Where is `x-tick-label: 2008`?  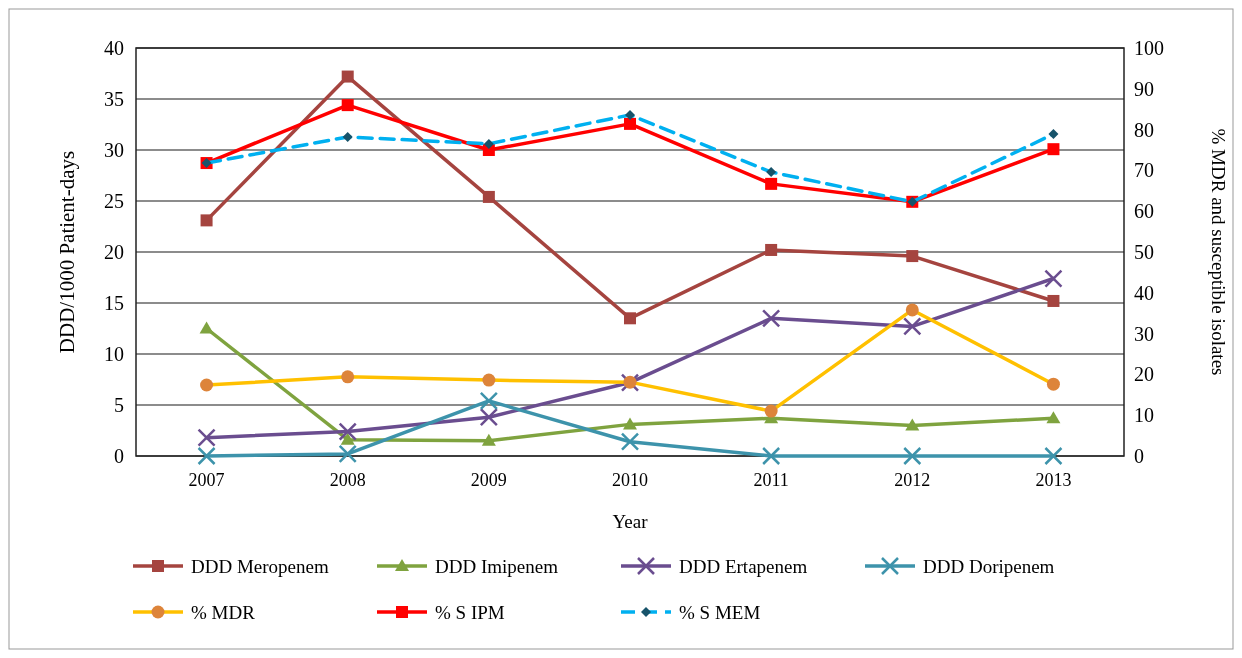
x-tick-label: 2008 is located at coordinates (347, 480).